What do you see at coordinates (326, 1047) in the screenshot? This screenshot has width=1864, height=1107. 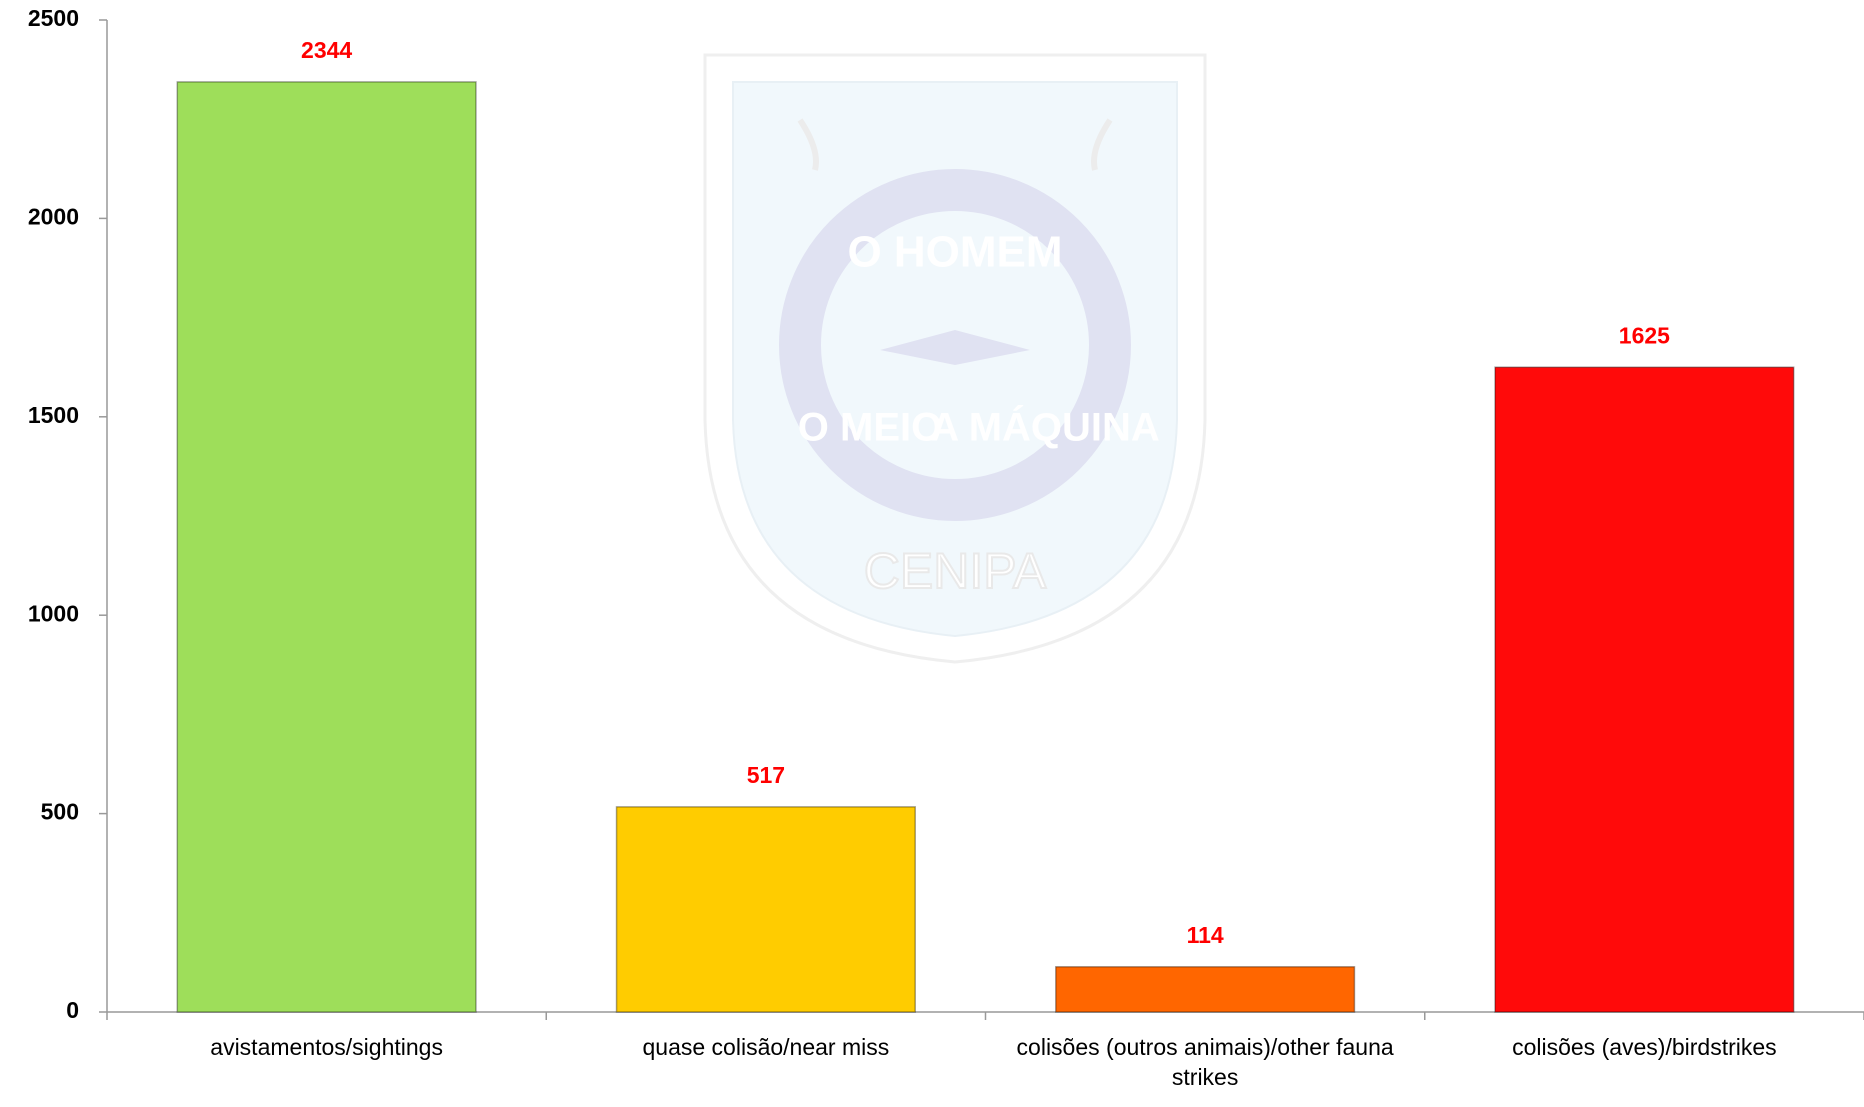 I see `x-tick-label: avistamentos/sightings` at bounding box center [326, 1047].